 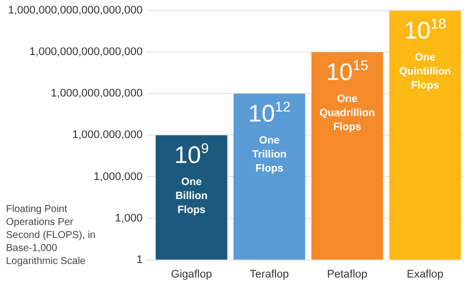 What do you see at coordinates (129, 218) in the screenshot?
I see `y-tick-label: 1,000` at bounding box center [129, 218].